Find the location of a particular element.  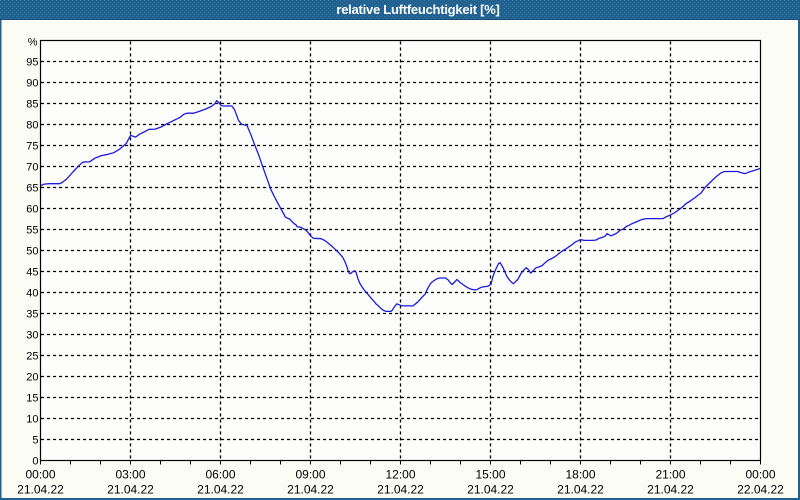

svg-text: 21:00 is located at coordinates (670, 475).